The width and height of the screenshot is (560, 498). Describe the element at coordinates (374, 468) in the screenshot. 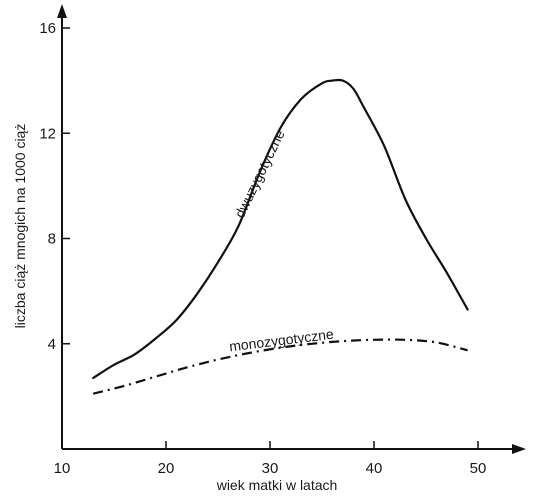

I see `x-tick-label-40: 40` at that location.